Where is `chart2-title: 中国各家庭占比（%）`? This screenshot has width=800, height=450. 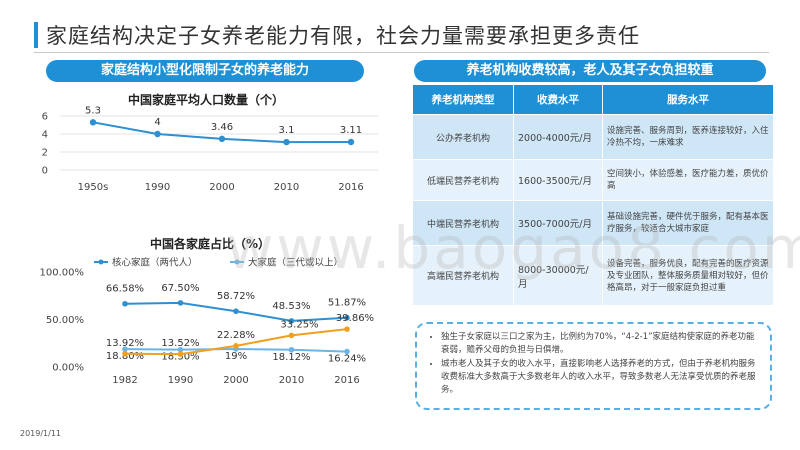
chart2-title: 中国各家庭占比（%） is located at coordinates (210, 244).